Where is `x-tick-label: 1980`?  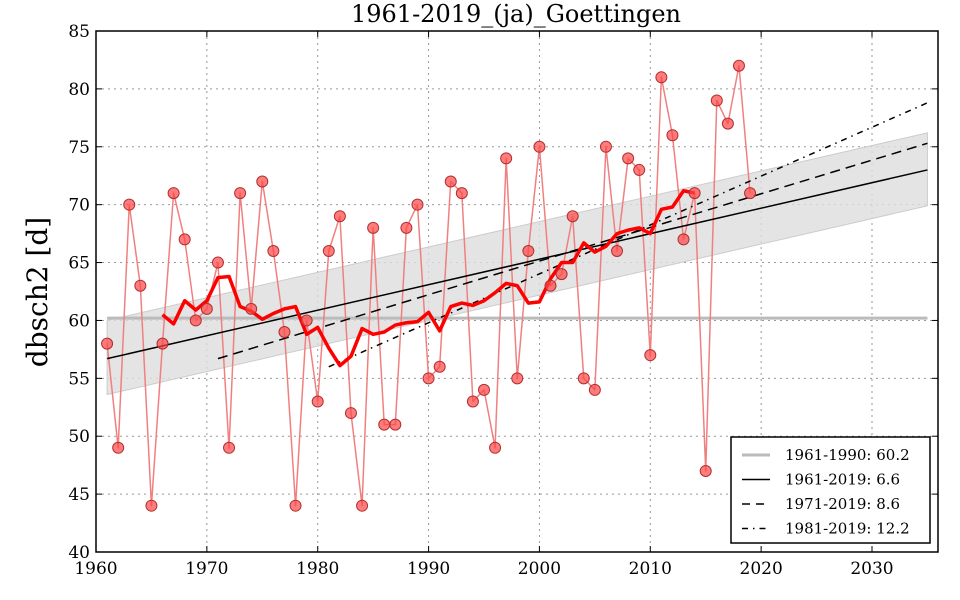 x-tick-label: 1980 is located at coordinates (317, 569).